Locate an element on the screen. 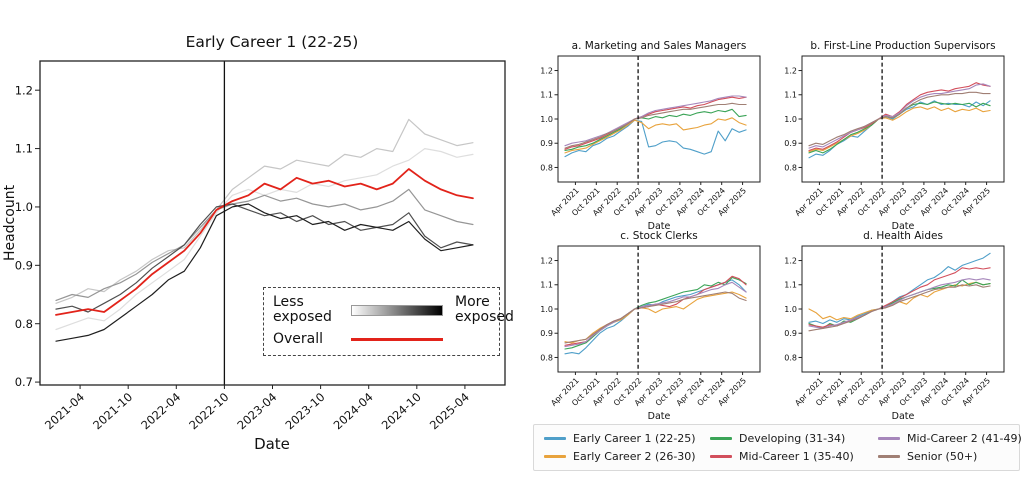 Image resolution: width=1024 pixels, height=486 pixels. early-career-2-line-swatch is located at coordinates (555, 456).